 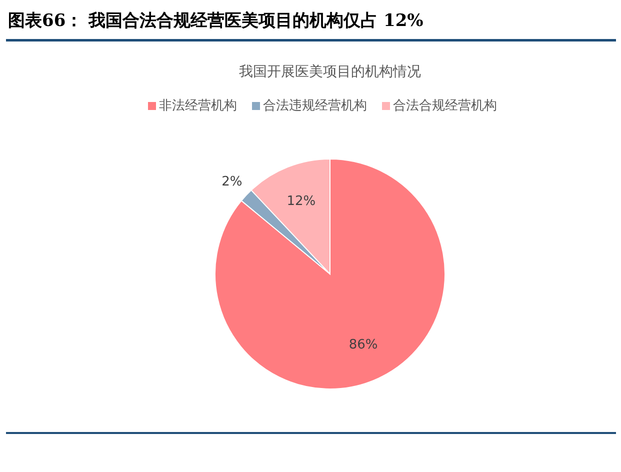 I want to click on data-label: 2%, so click(x=232, y=182).